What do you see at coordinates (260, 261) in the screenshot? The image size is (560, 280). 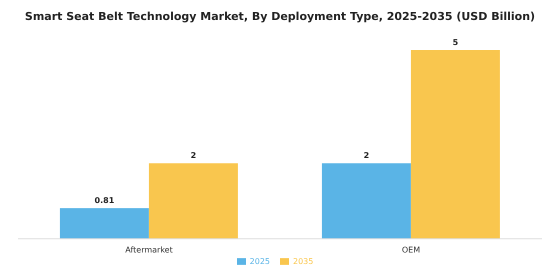 I see `legend-label: 2025` at bounding box center [260, 261].